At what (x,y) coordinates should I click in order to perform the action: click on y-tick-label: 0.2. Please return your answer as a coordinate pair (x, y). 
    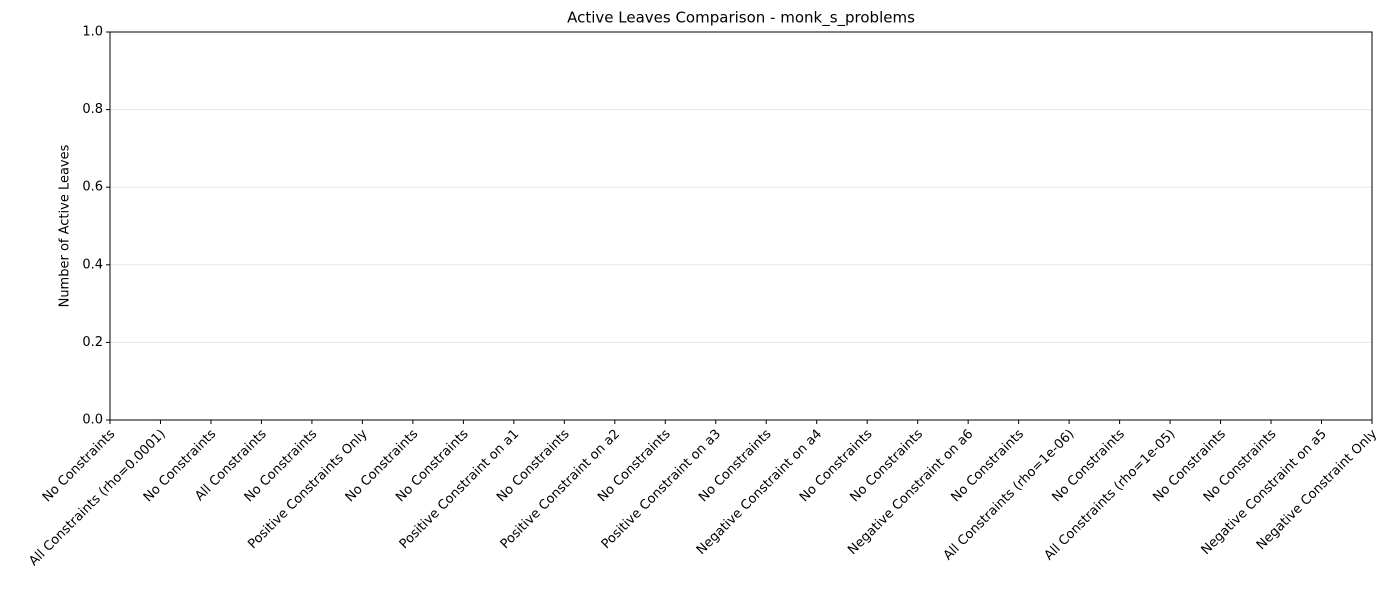
    Looking at the image, I should click on (92, 342).